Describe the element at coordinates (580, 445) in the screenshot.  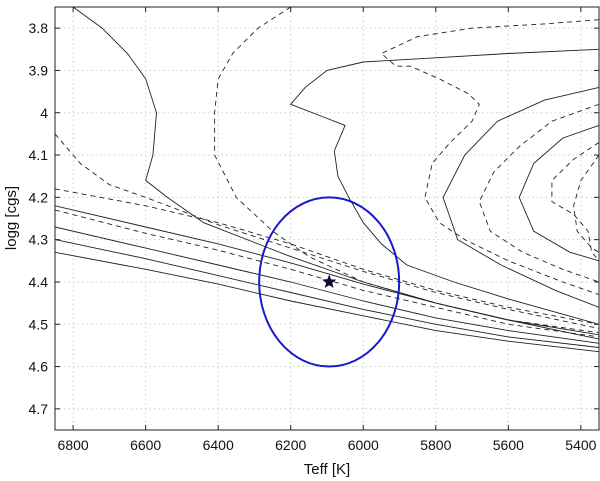
I see `x-tick-label: 5400` at that location.